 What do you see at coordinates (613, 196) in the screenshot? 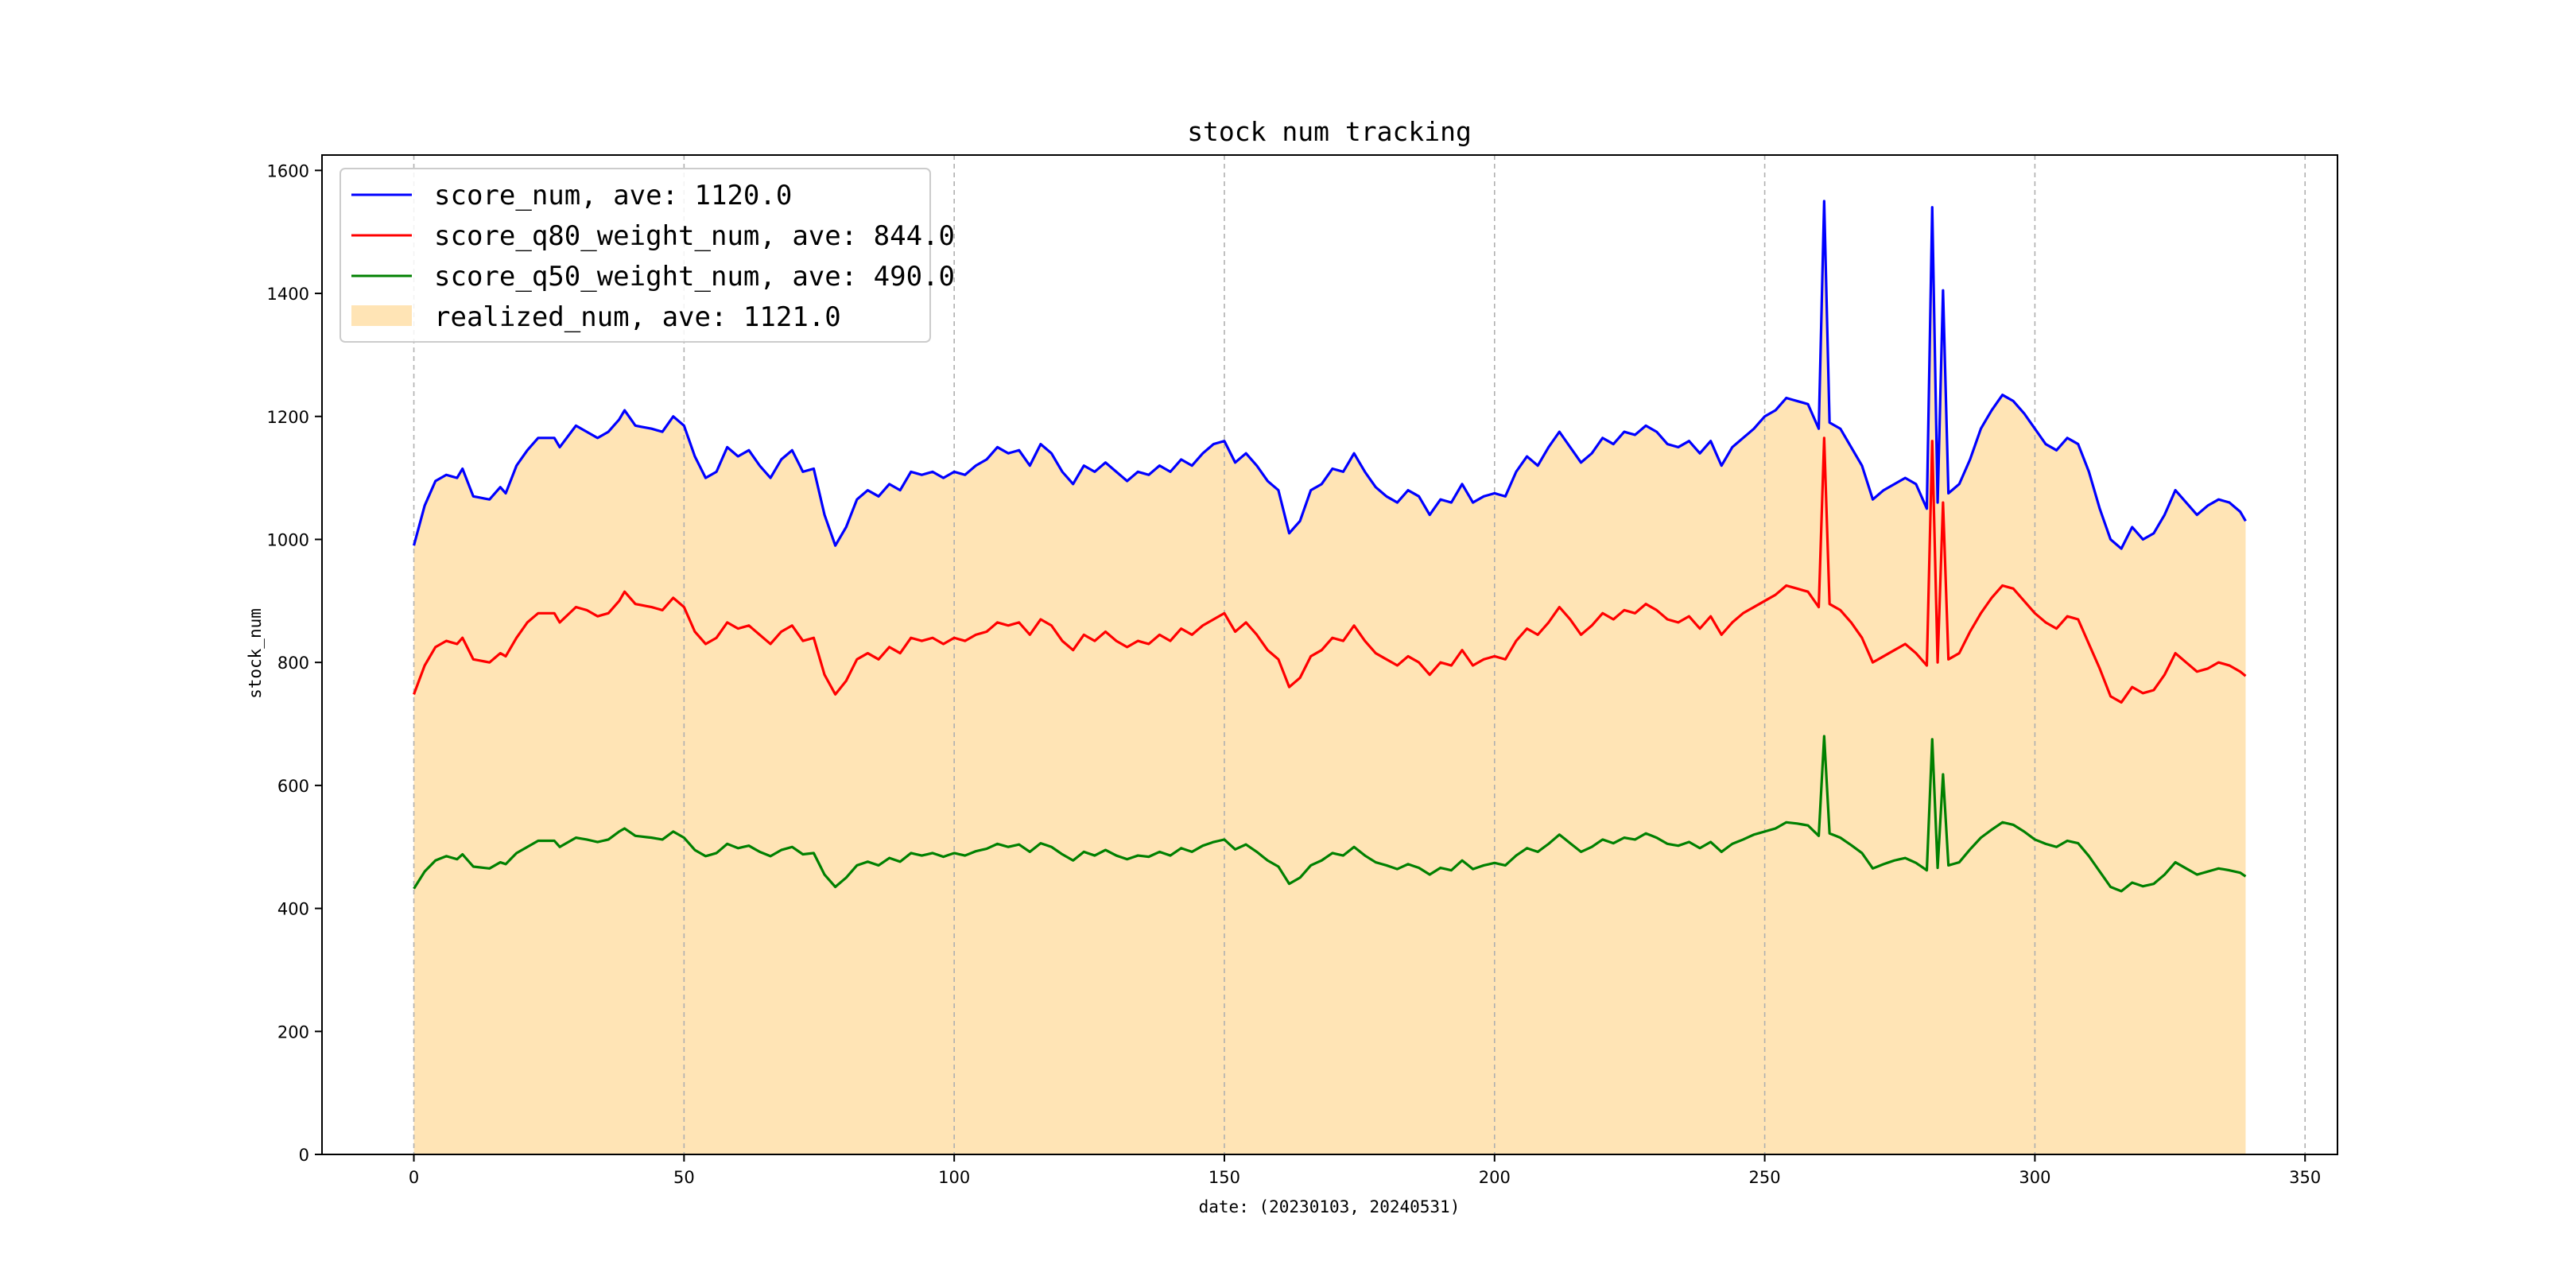
I see `legend-label-score-num: score_num, ave: 1120.0` at bounding box center [613, 196].